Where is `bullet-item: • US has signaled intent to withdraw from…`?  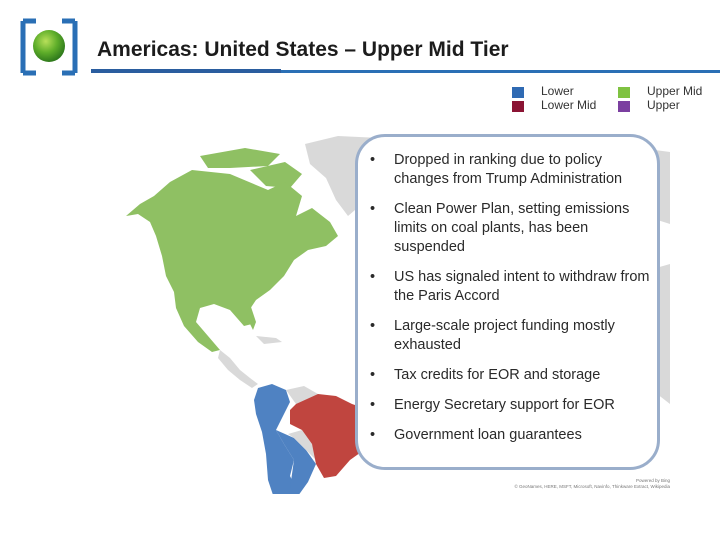
bullet-item: • US has signaled intent to withdraw from… is located at coordinates (512, 287).